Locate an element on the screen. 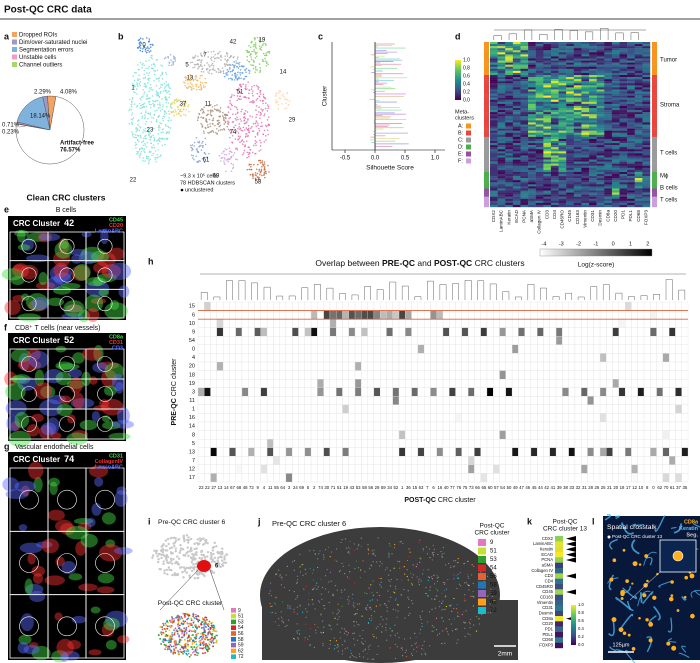  group-strip is located at coordinates (654, 51).